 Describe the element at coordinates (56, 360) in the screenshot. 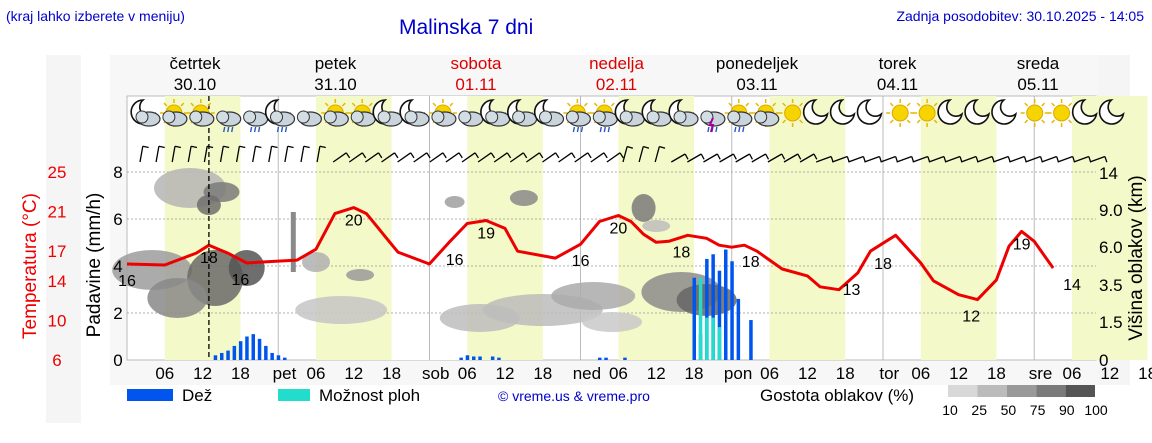

I see `temp-tick: 6` at that location.